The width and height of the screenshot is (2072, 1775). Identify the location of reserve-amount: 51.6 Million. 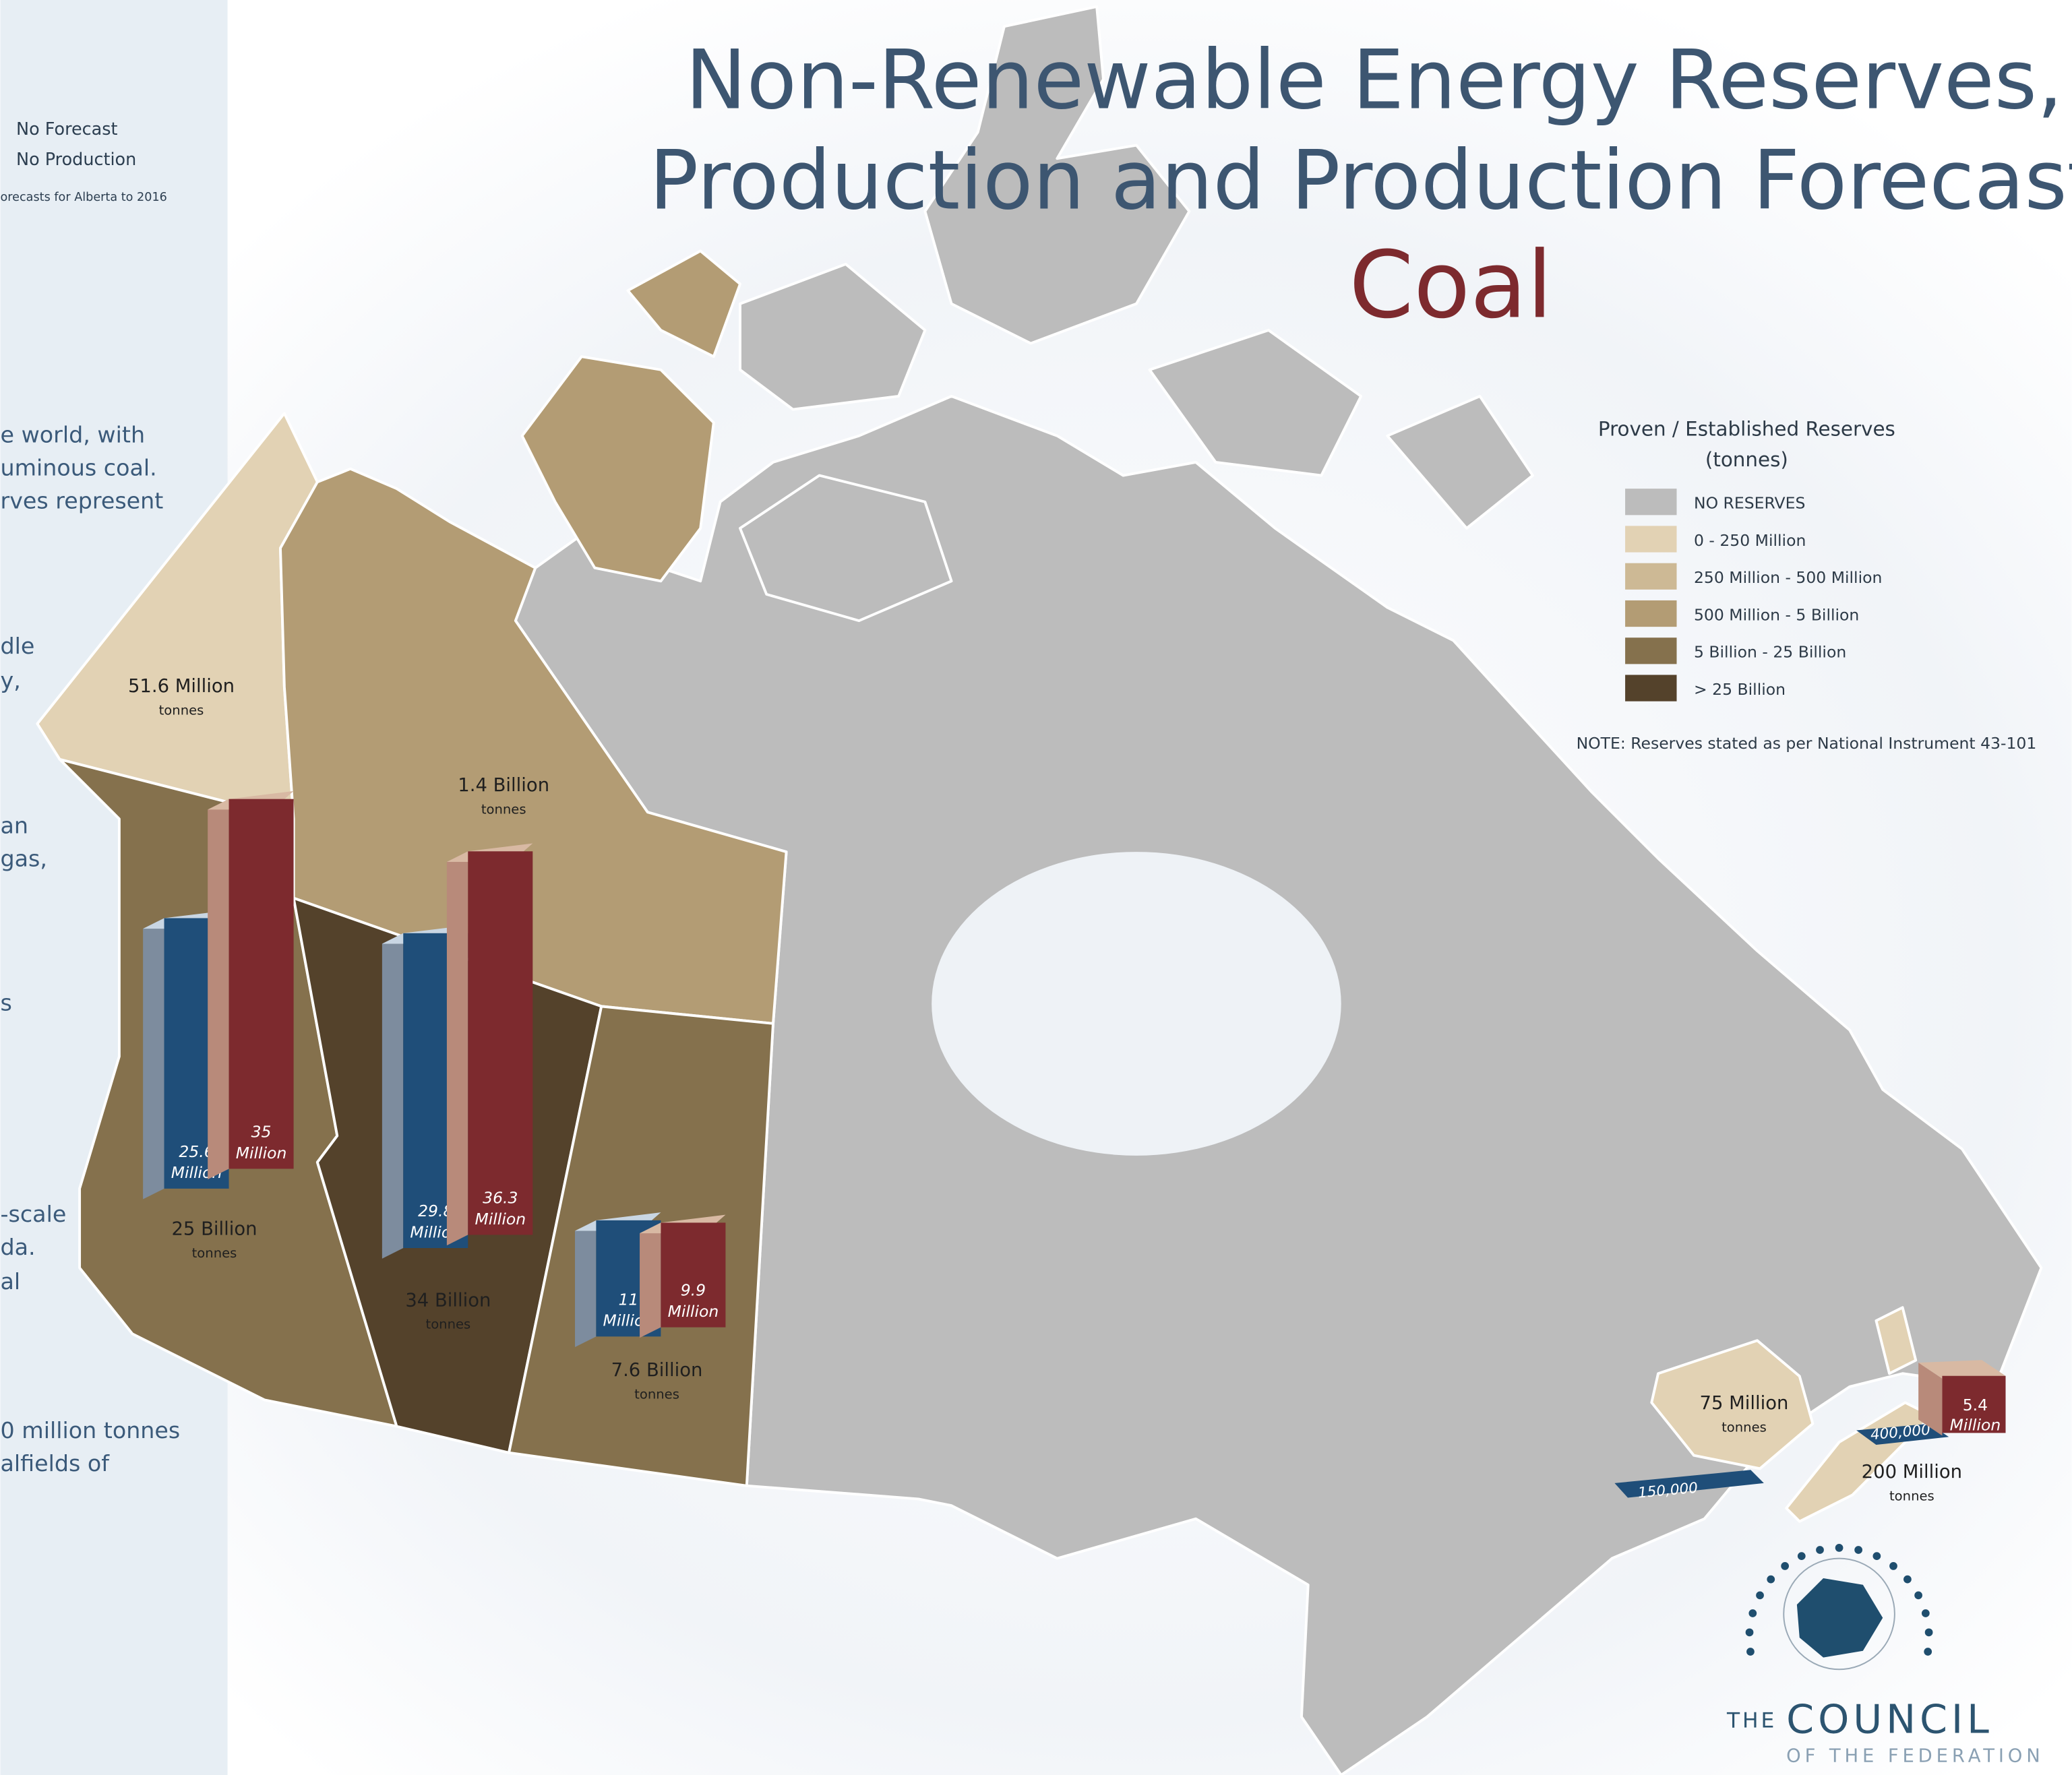
(181, 686).